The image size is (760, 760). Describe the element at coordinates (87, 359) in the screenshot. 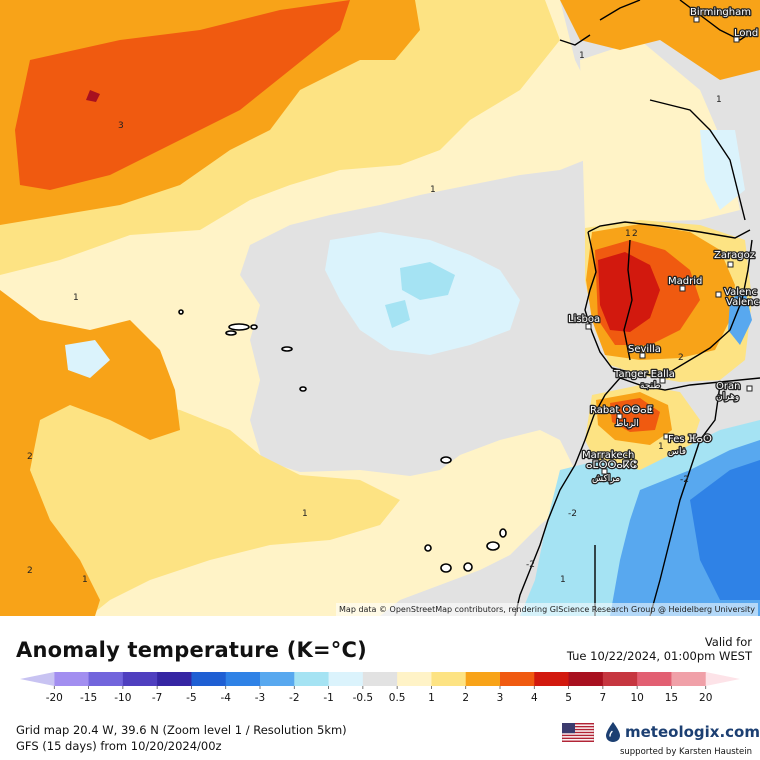

I see `anomaly-zone-light-blue-west` at that location.